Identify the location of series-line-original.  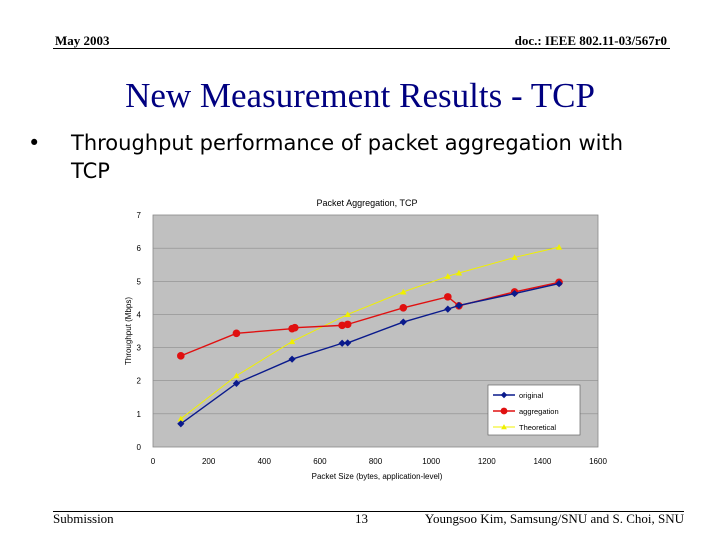
(370, 353).